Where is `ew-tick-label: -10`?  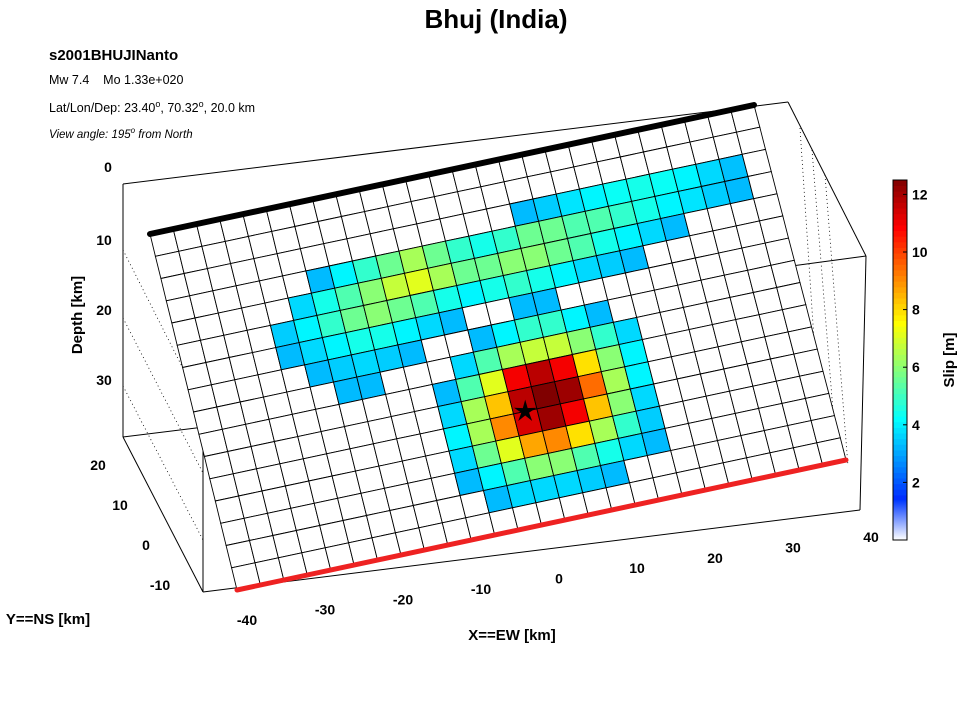 ew-tick-label: -10 is located at coordinates (481, 589).